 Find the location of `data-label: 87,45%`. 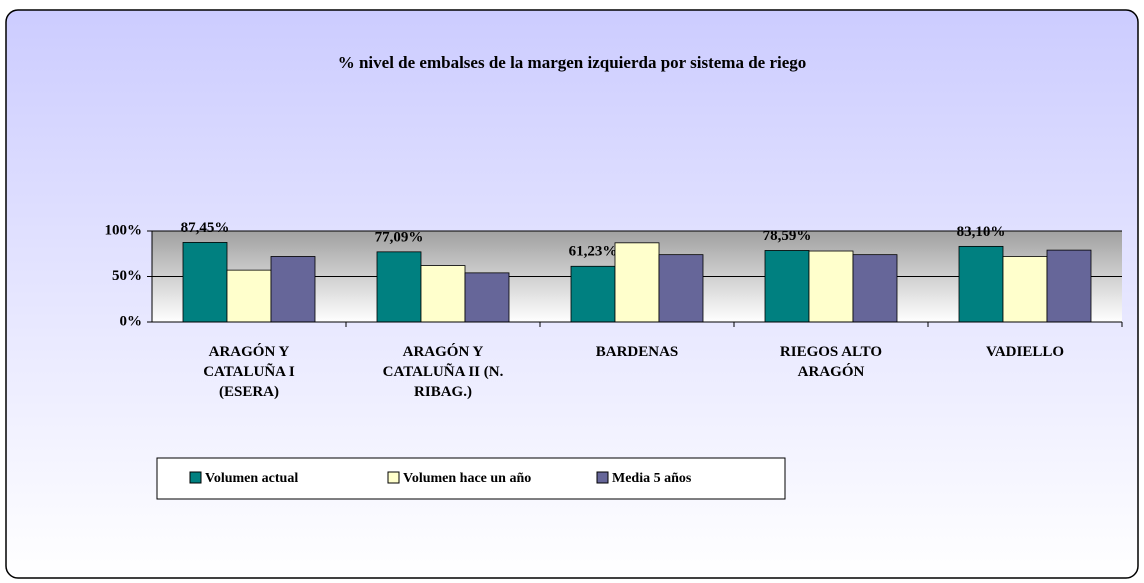

data-label: 87,45% is located at coordinates (205, 228).